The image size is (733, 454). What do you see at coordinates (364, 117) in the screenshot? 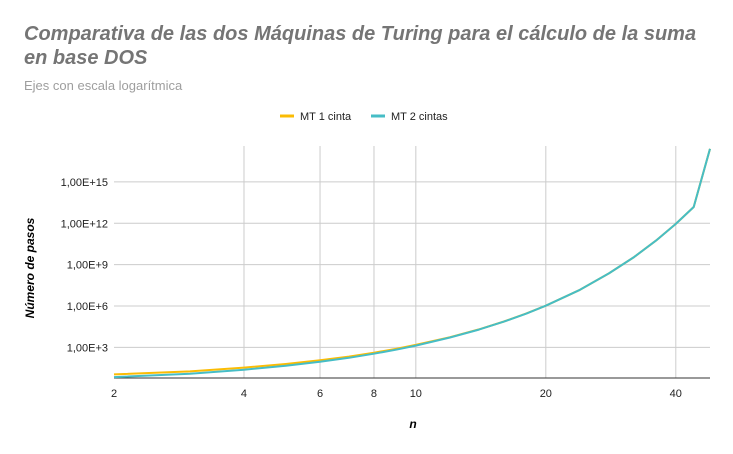
I see `legend: MT 1 cinta MT 2 cintas` at bounding box center [364, 117].